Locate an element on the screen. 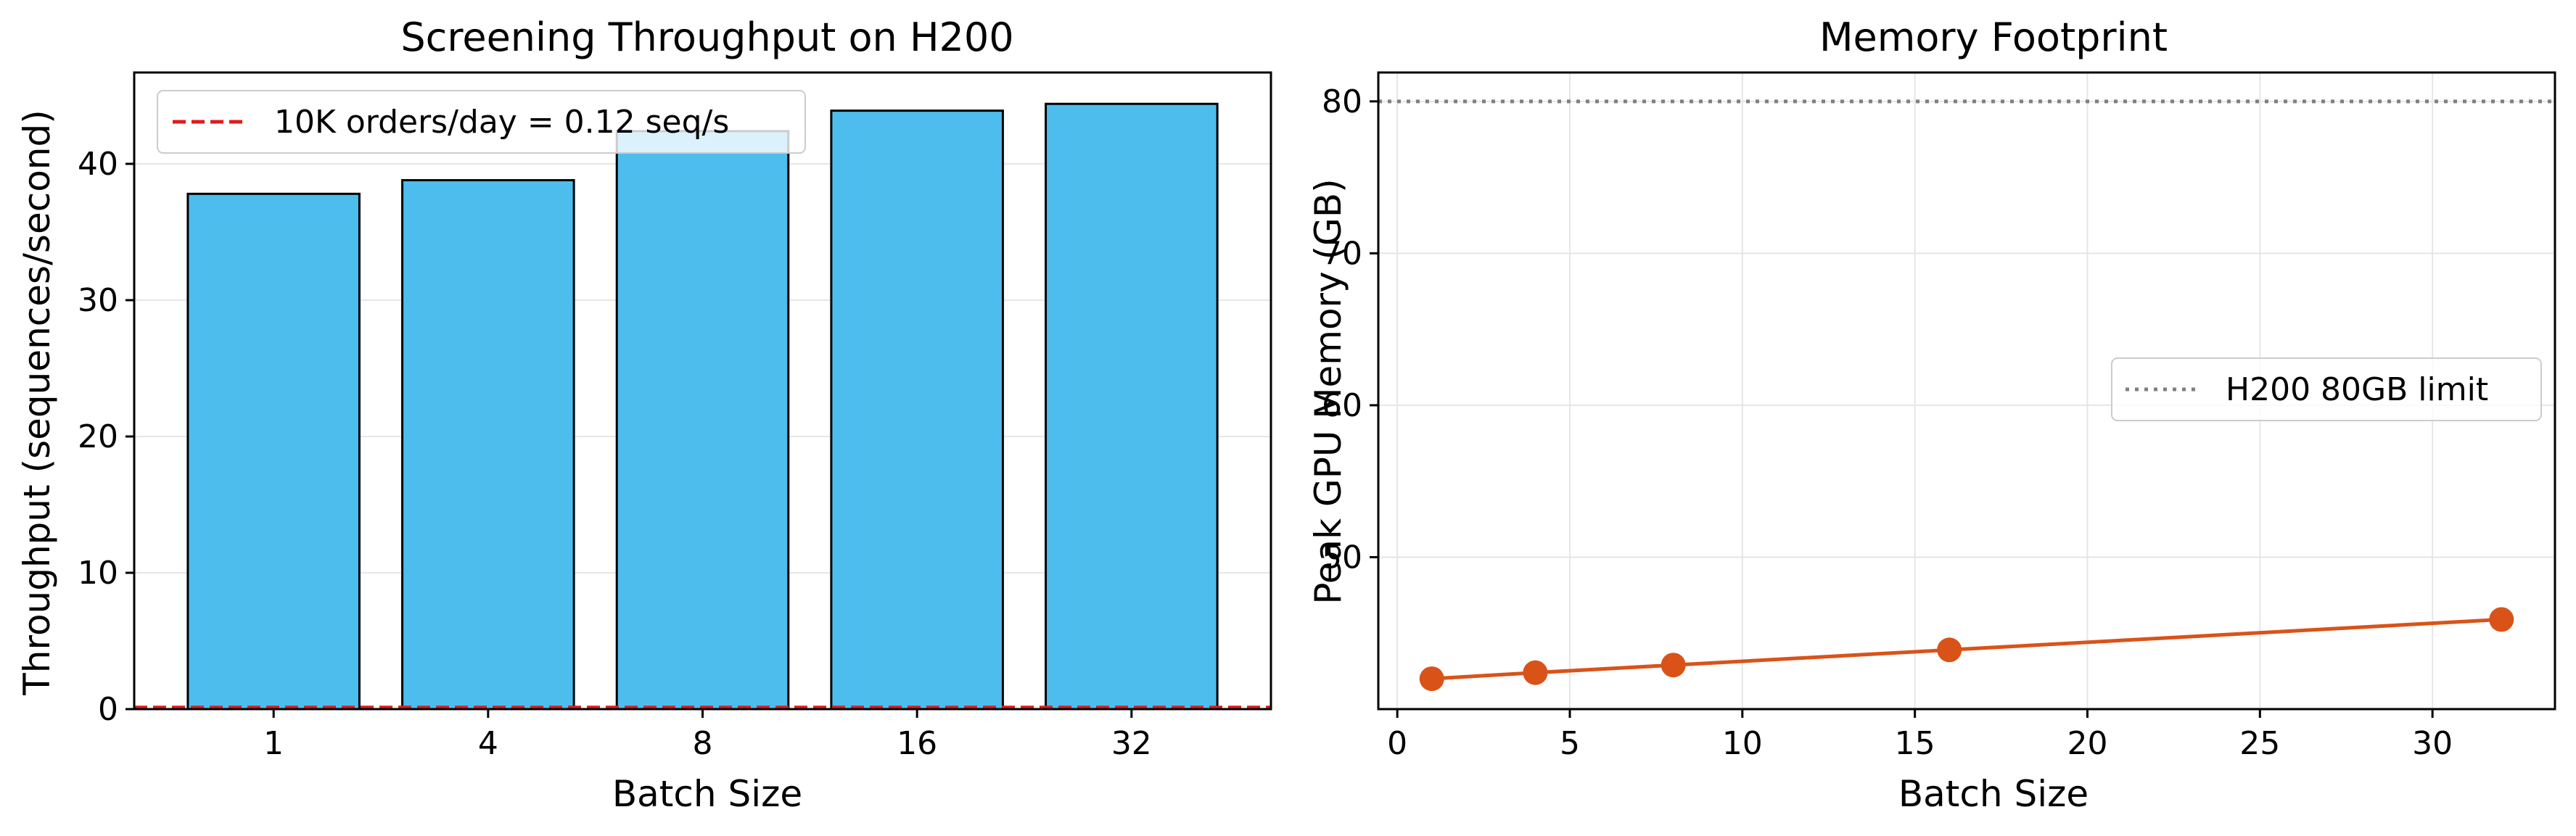  throughput-y-ticks: 0 10 20 30 40 is located at coordinates (106, 437).